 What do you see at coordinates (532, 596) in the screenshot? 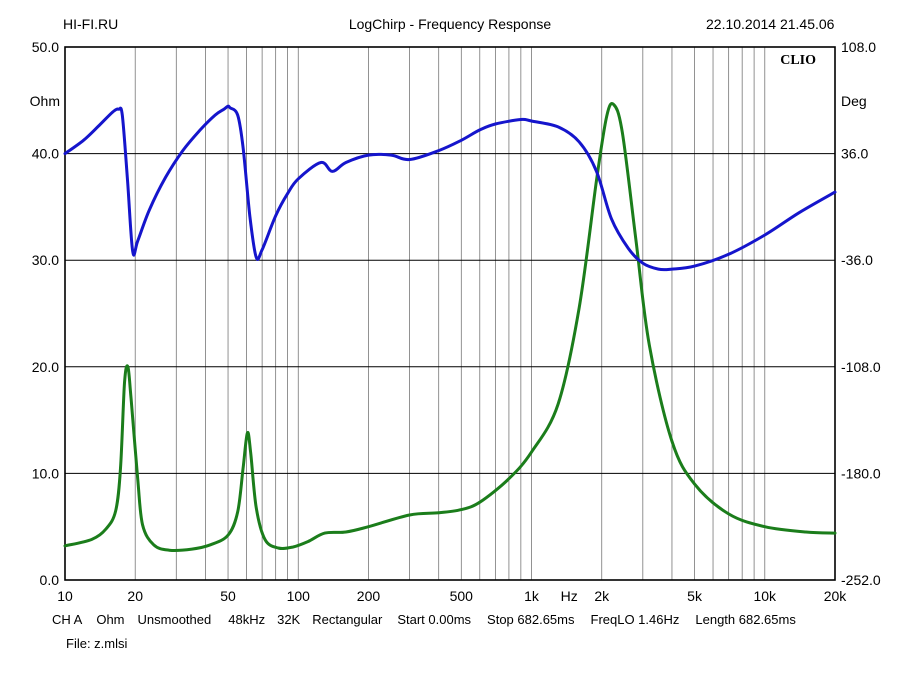
I see `x-axis-tick-label: 1k` at bounding box center [532, 596].